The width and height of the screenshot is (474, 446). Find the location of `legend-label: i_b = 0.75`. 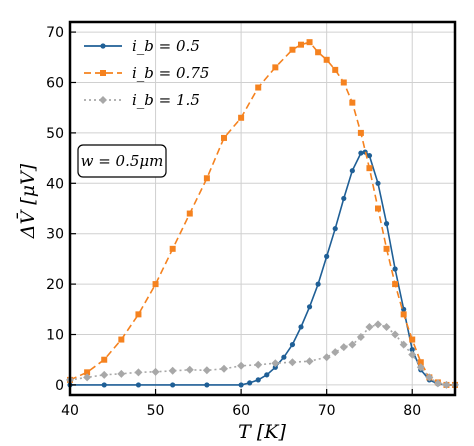

legend-label: i_b = 0.75 is located at coordinates (170, 73).